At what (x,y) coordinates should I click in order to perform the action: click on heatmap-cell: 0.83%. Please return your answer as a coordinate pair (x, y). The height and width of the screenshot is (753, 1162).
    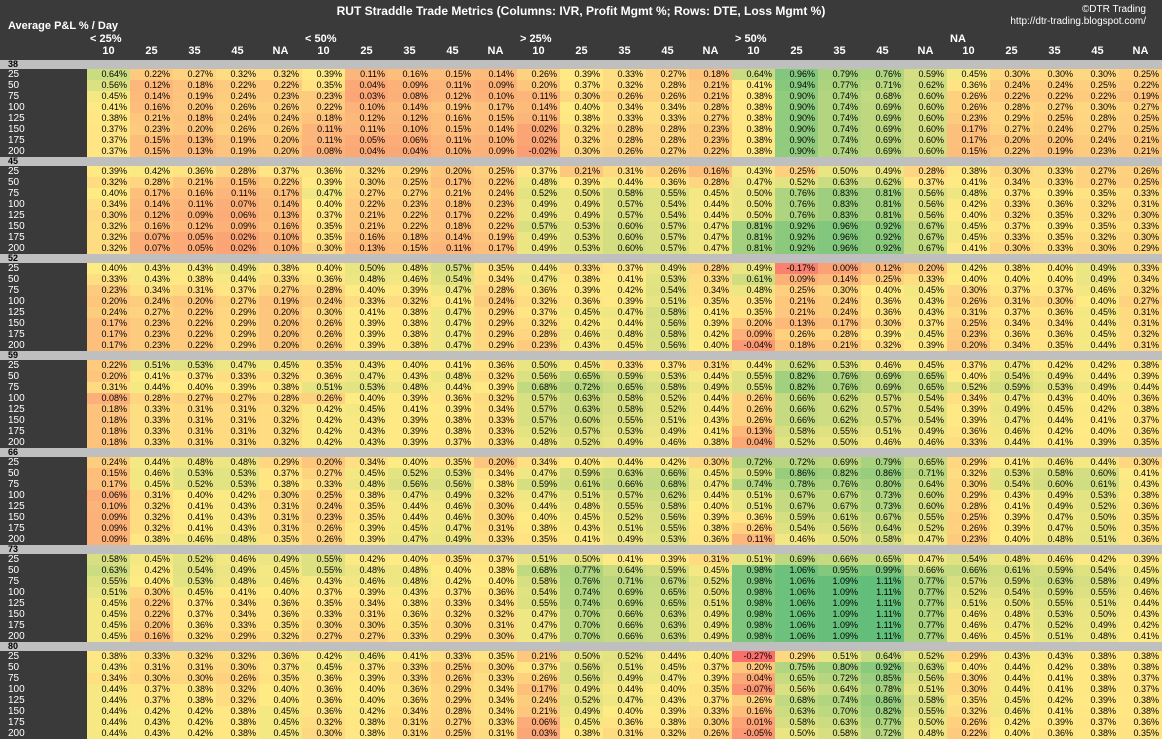
    Looking at the image, I should click on (839, 204).